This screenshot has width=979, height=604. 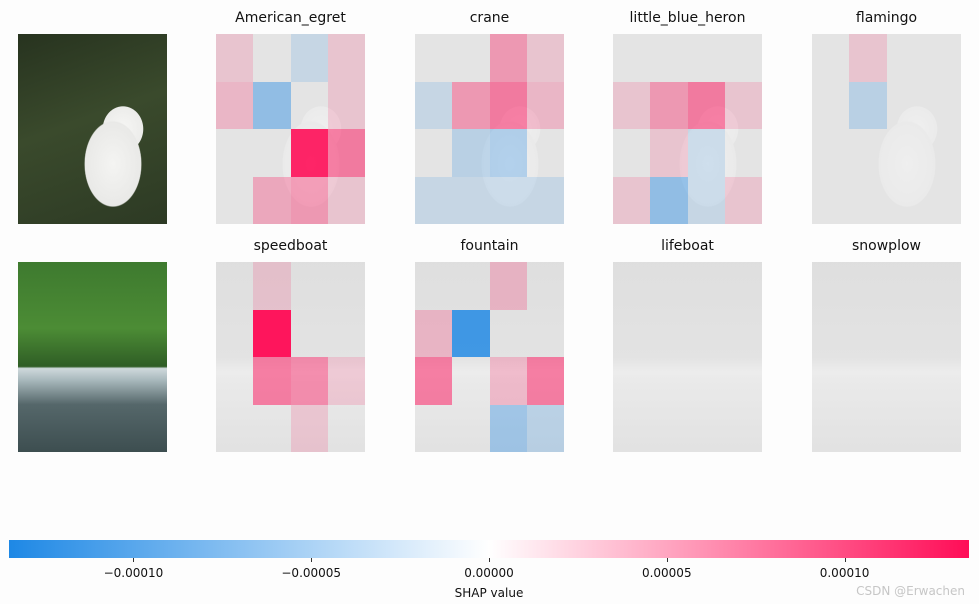 I want to click on panel-title-fountain: fountain, so click(x=489, y=246).